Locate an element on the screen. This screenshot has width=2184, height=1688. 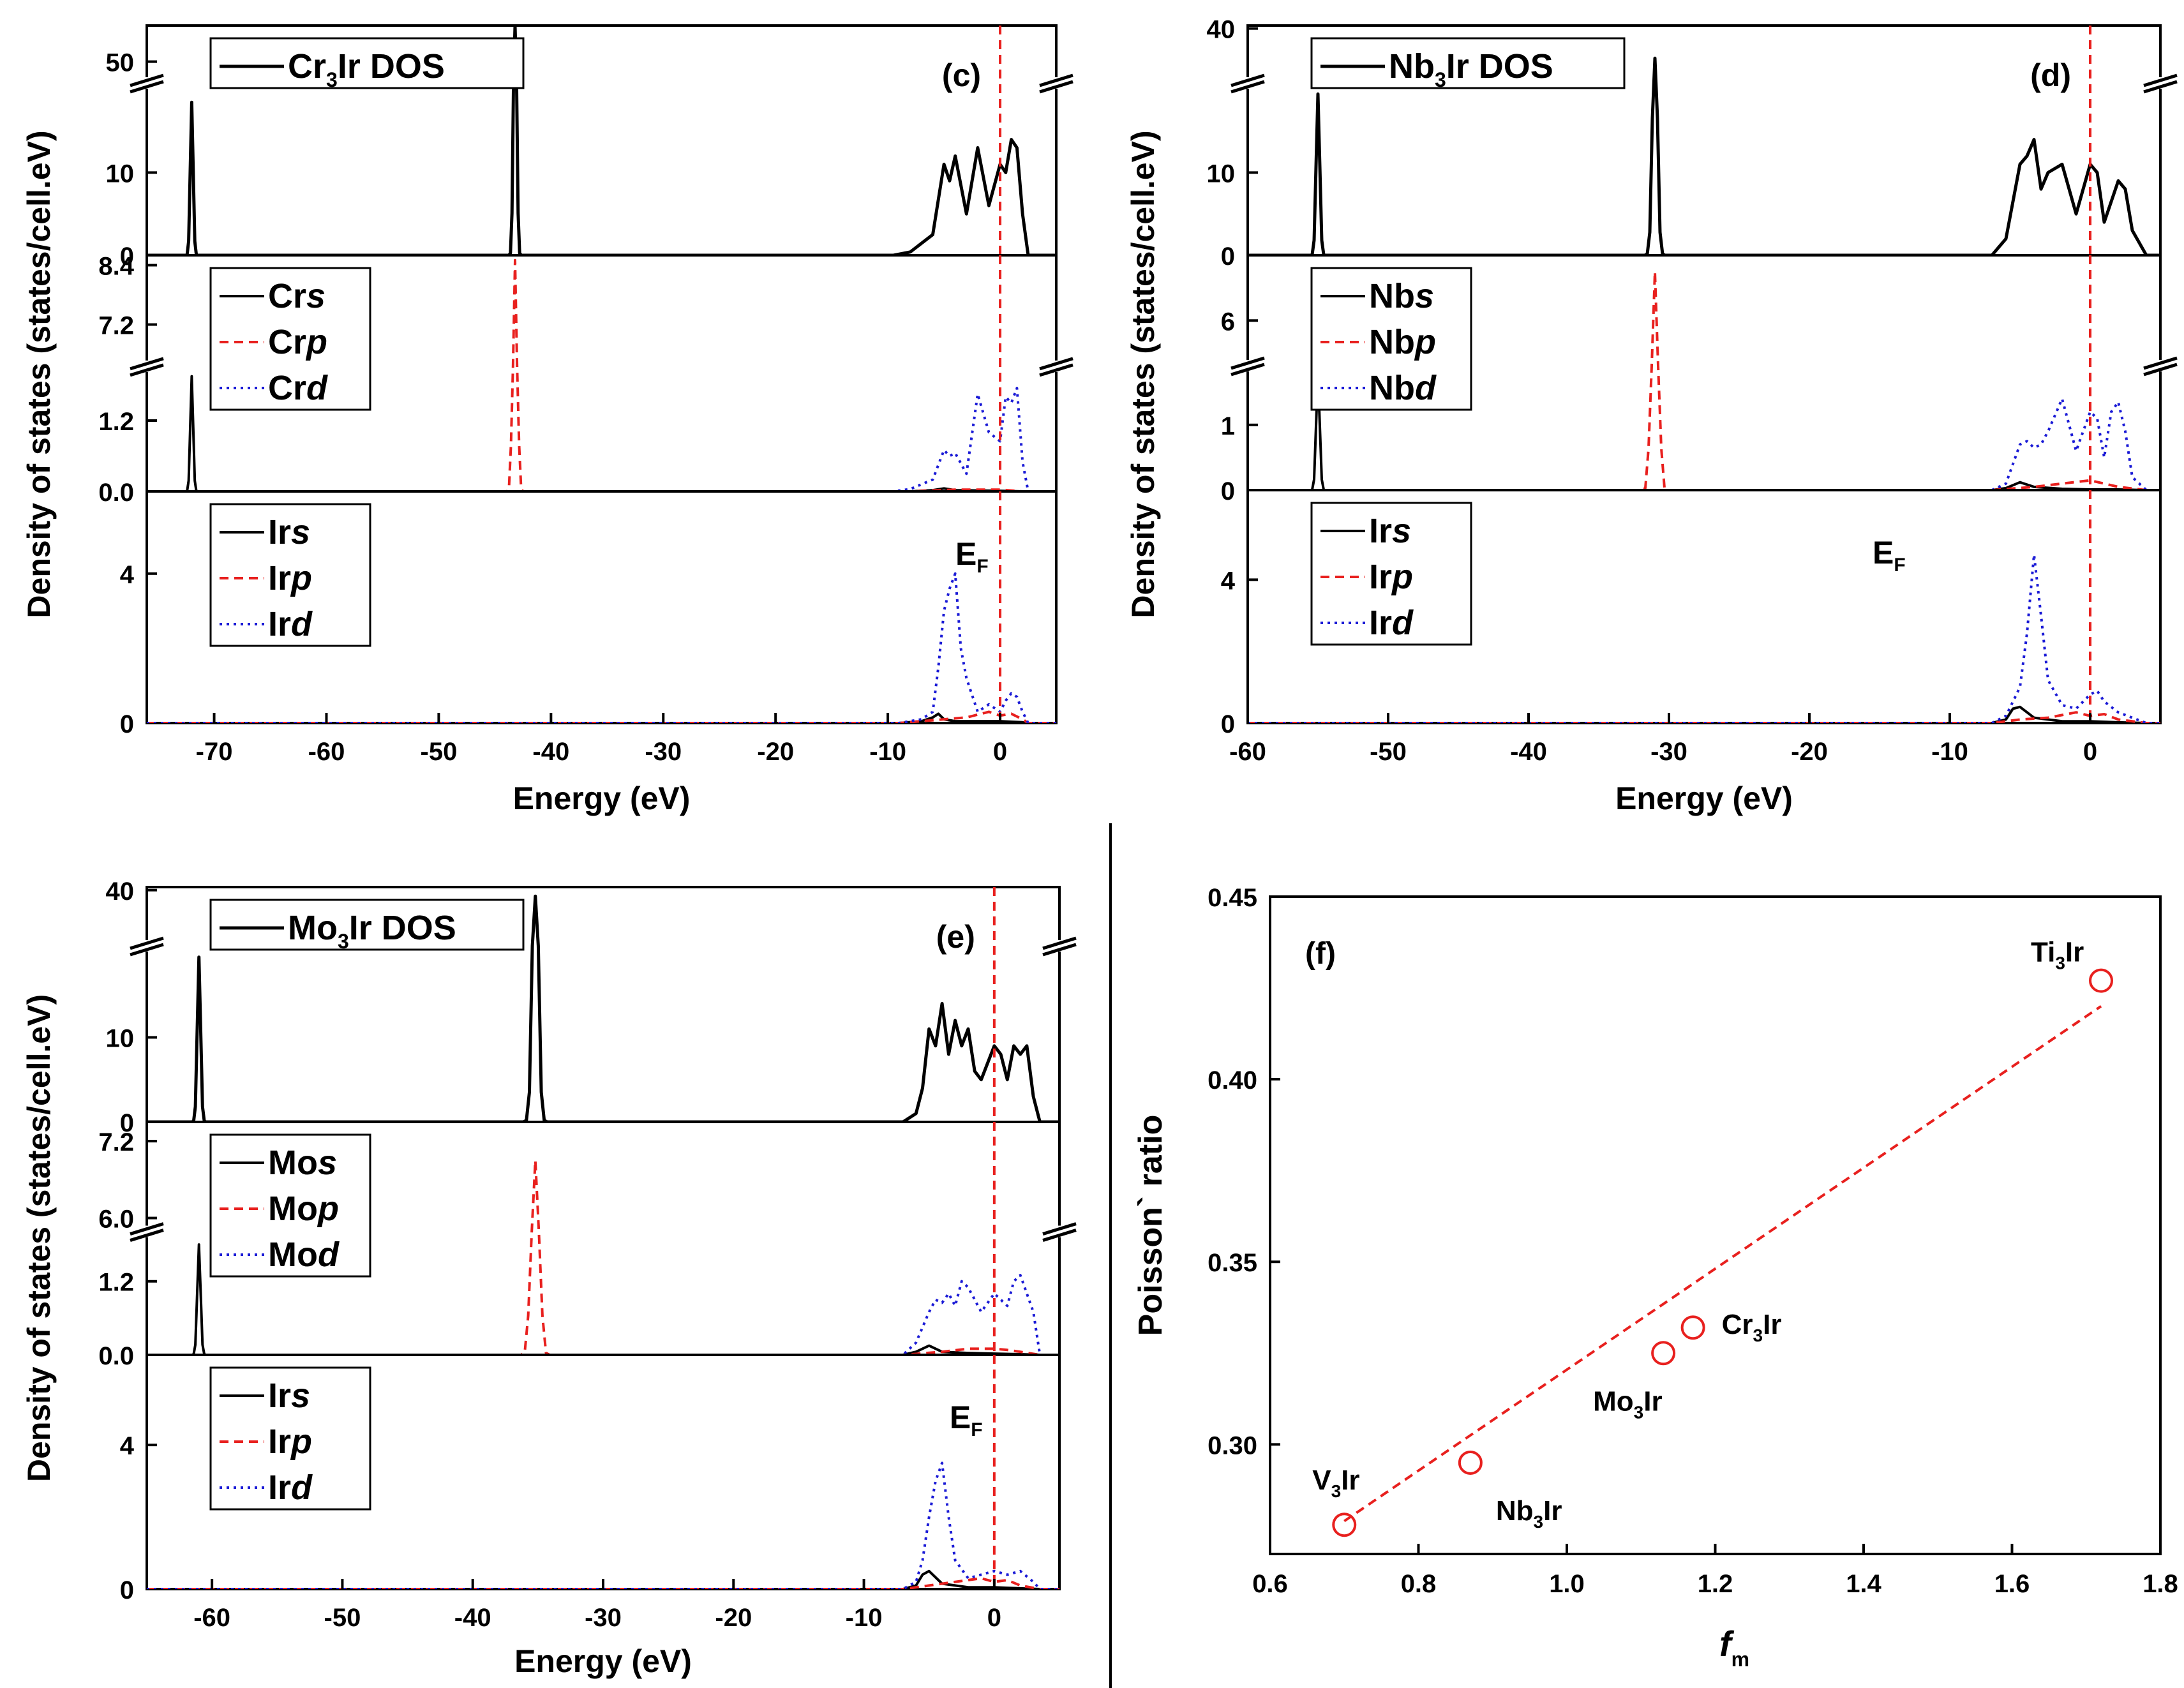
x-tick-label: -20 is located at coordinates (775, 752).